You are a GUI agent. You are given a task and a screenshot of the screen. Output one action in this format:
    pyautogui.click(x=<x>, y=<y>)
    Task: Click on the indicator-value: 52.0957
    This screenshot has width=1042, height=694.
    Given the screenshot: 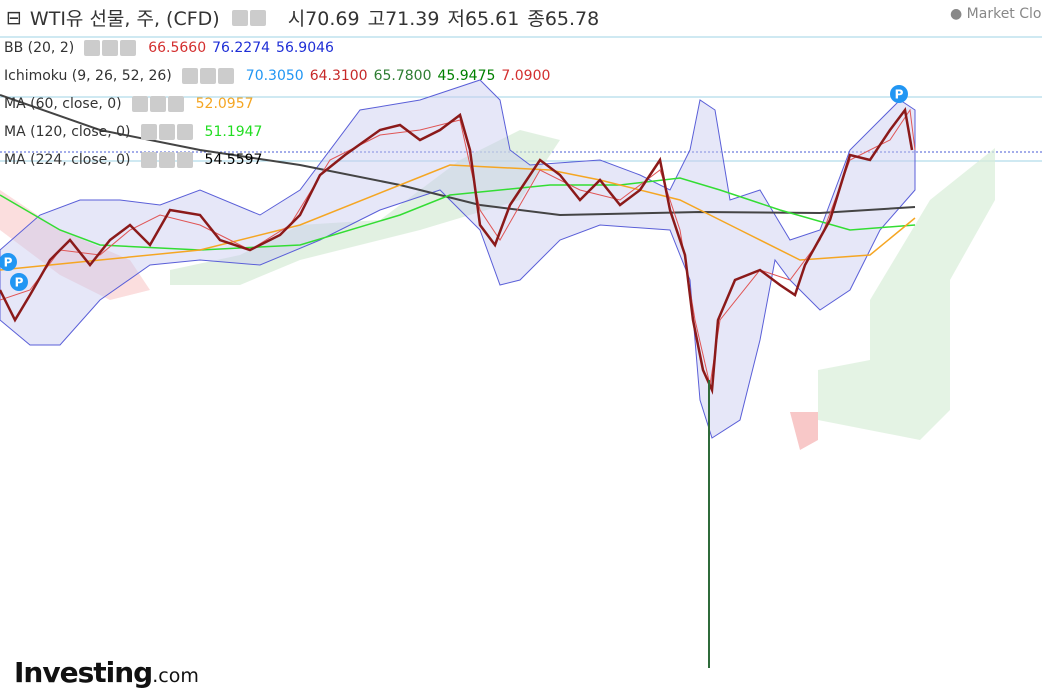 What is the action you would take?
    pyautogui.click(x=224, y=104)
    